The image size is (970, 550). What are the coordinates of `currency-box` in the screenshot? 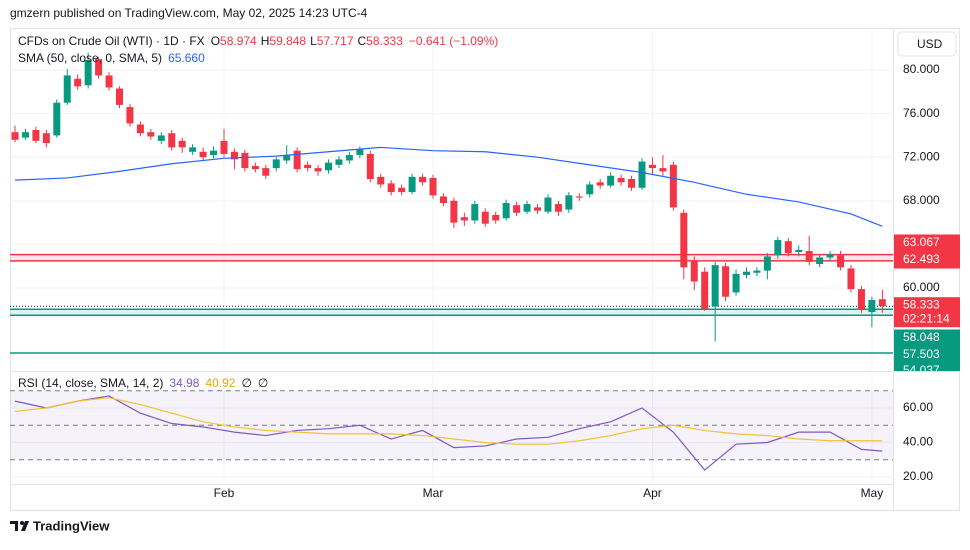 It's located at (927, 44).